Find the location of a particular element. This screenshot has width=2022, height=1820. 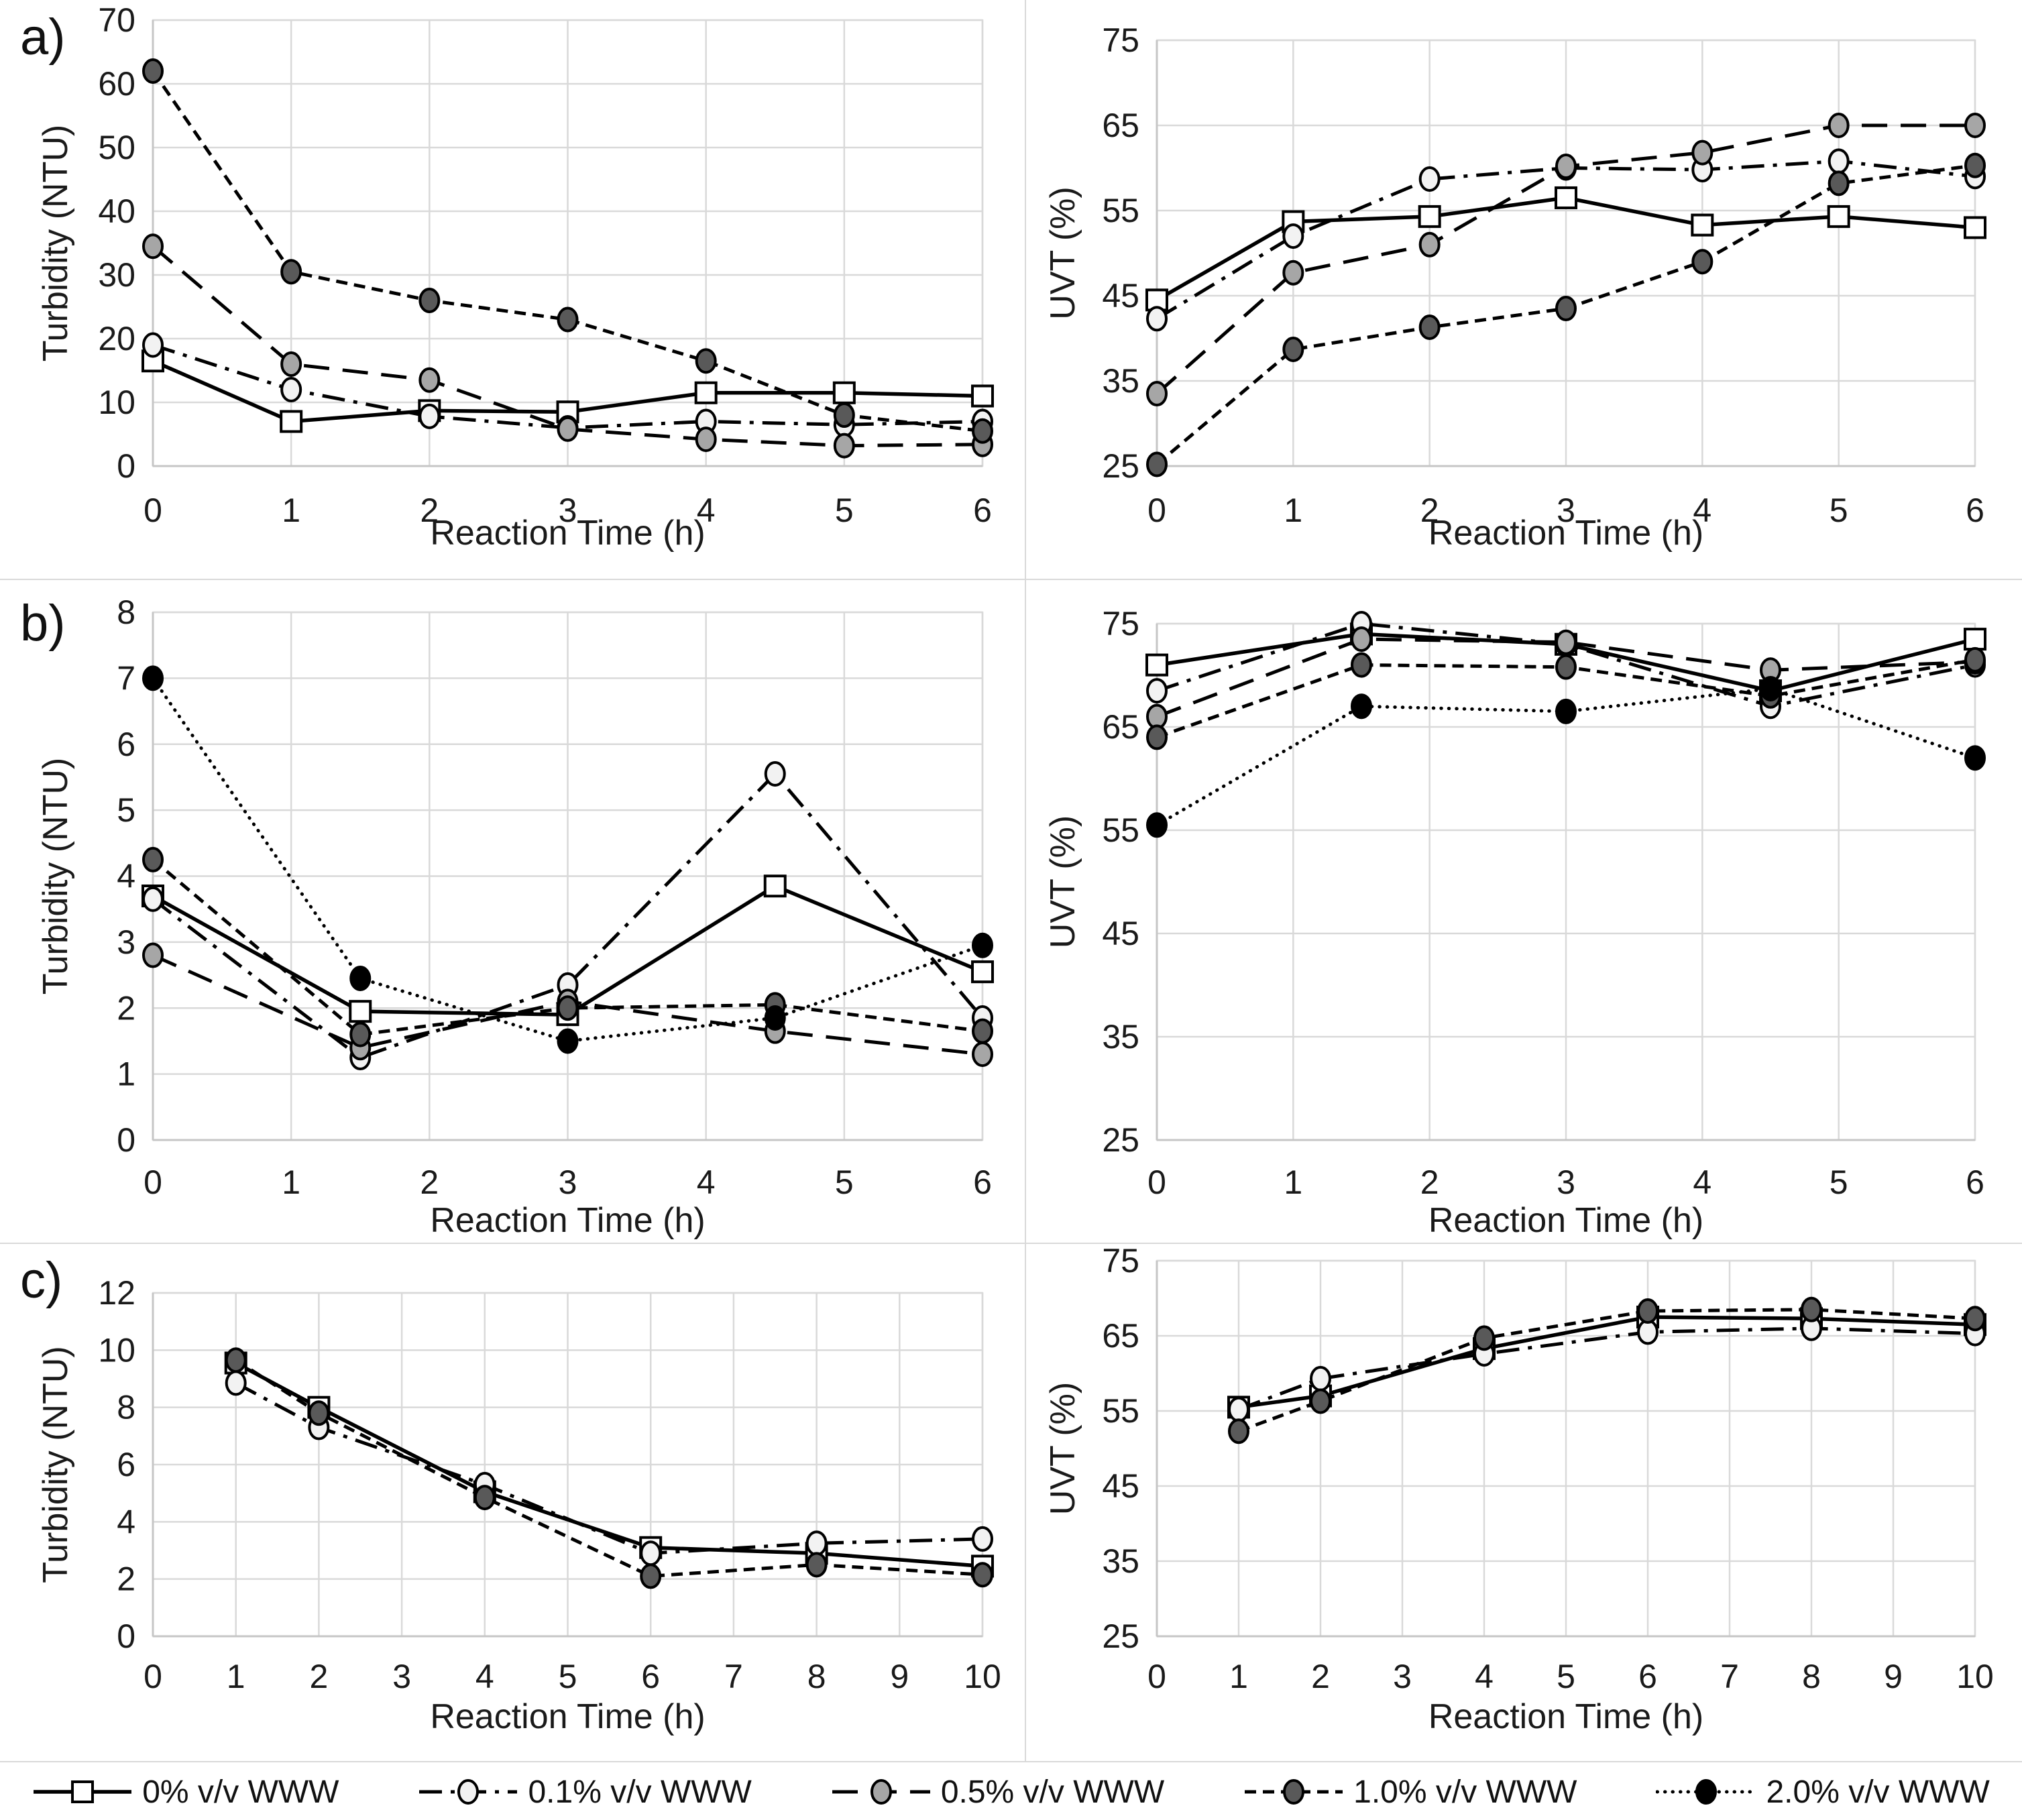

legend-label: 2.0% v/v WWW is located at coordinates (1878, 1792).